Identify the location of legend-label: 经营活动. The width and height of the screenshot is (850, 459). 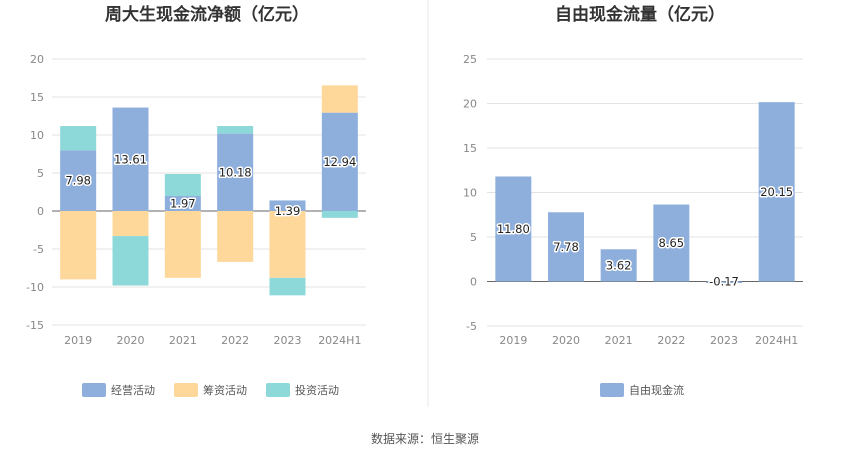
(133, 390).